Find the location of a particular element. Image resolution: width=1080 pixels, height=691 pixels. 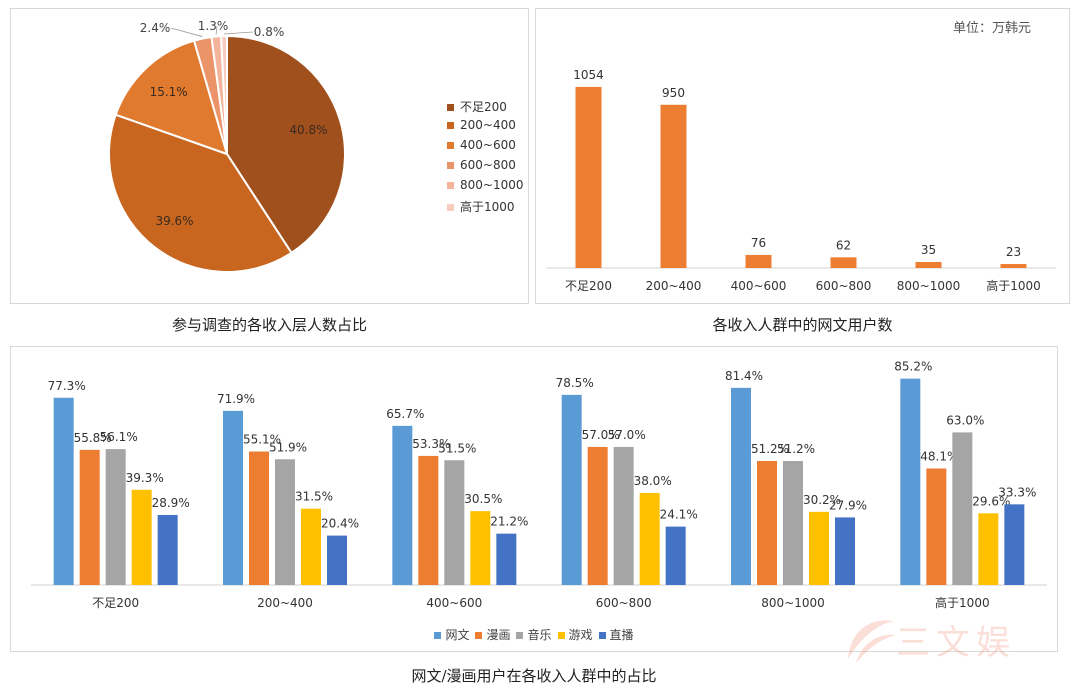

pie-legend-item: 高于1000 is located at coordinates (481, 206).